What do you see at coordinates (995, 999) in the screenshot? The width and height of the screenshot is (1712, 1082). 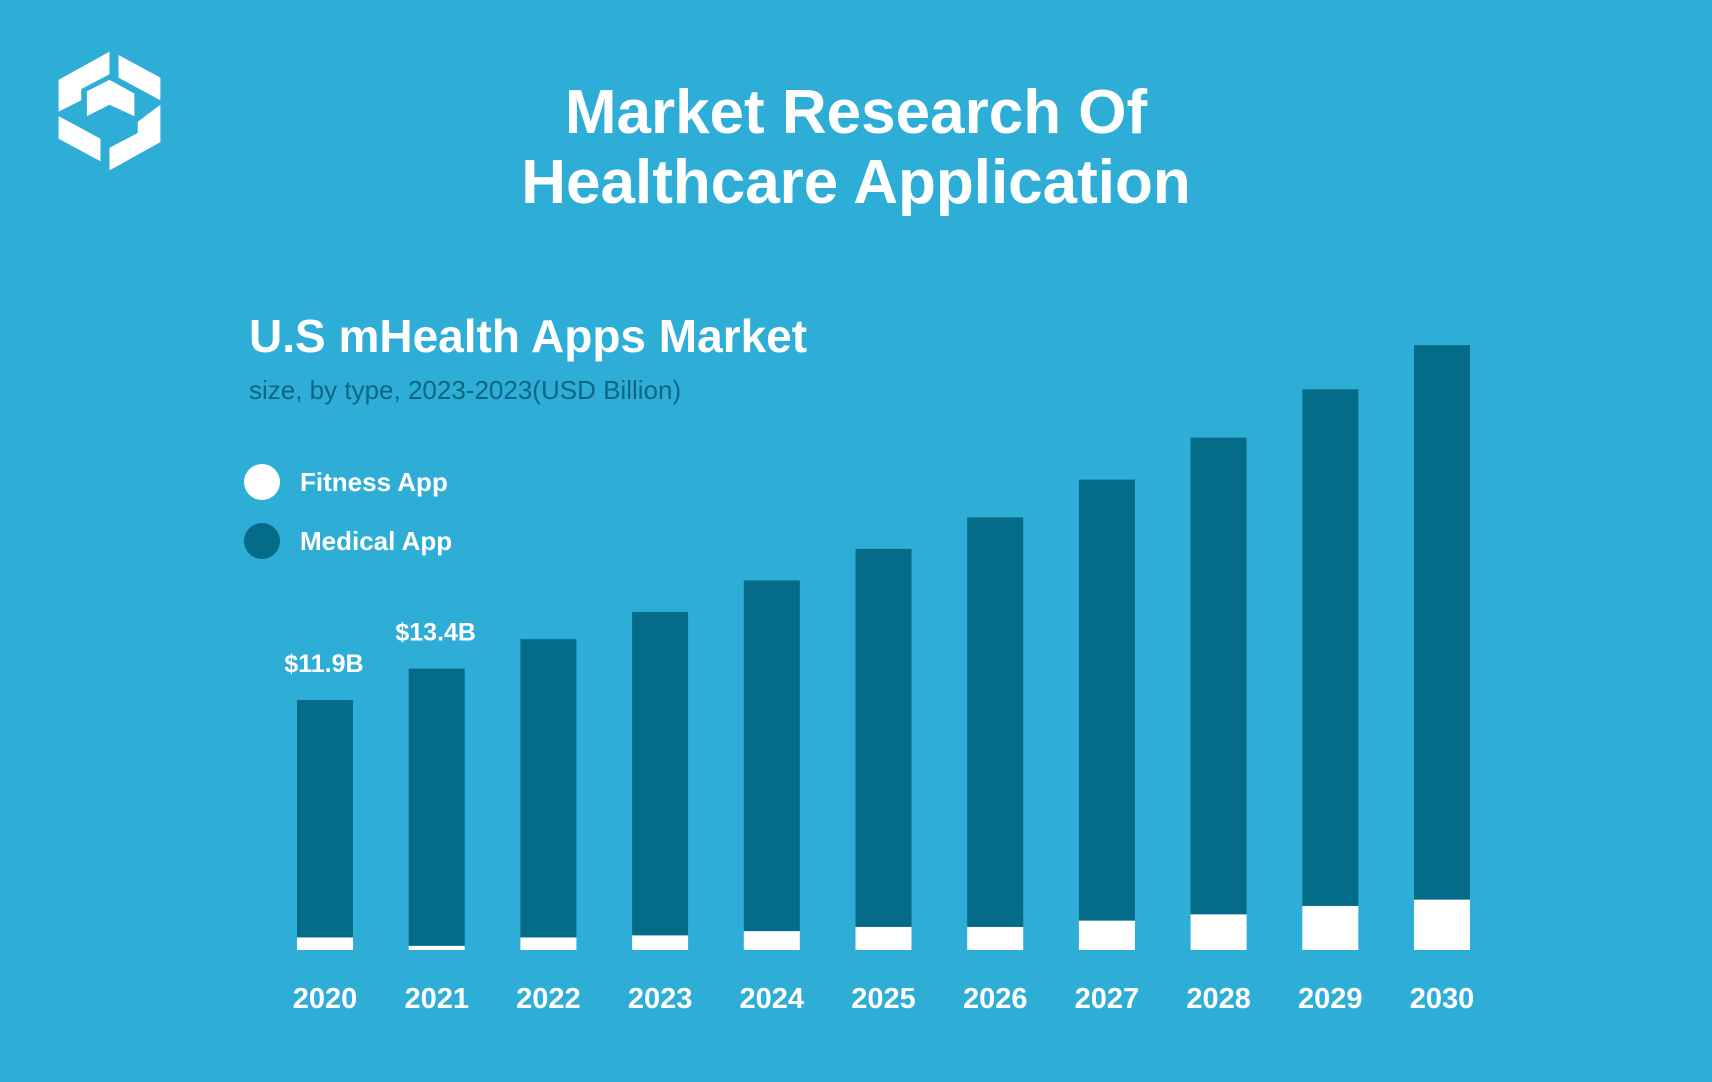 I see `x-tick-label-2026: 2026` at bounding box center [995, 999].